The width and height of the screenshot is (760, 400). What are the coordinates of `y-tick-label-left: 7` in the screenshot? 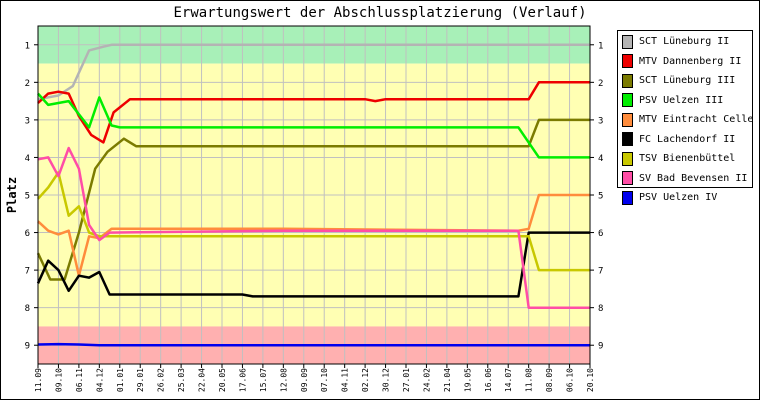 It's located at (27, 272).